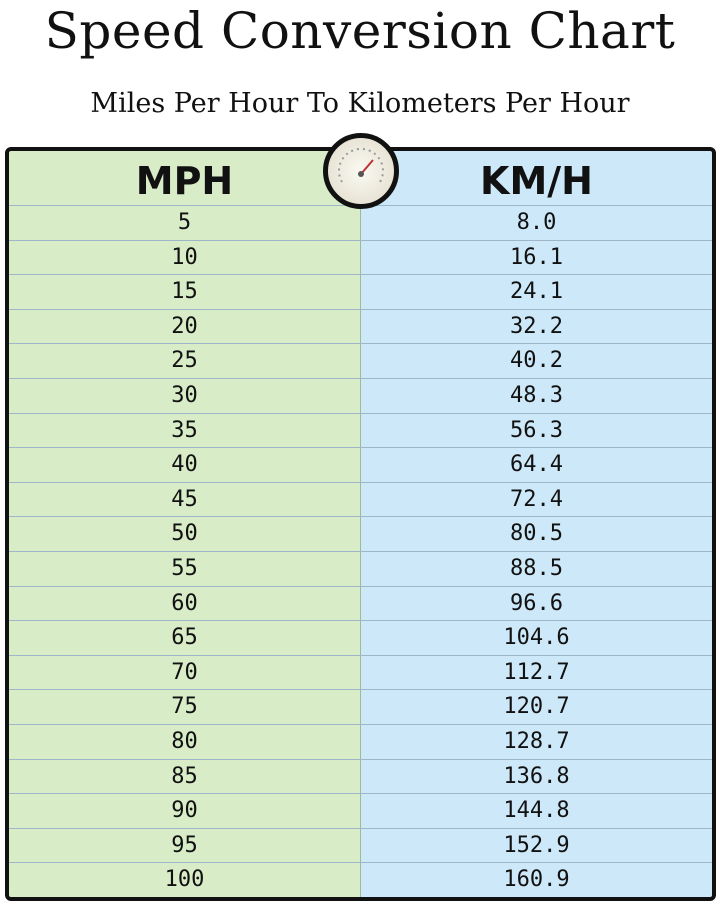 The image size is (720, 905). I want to click on table-row: 45 72.4, so click(360, 499).